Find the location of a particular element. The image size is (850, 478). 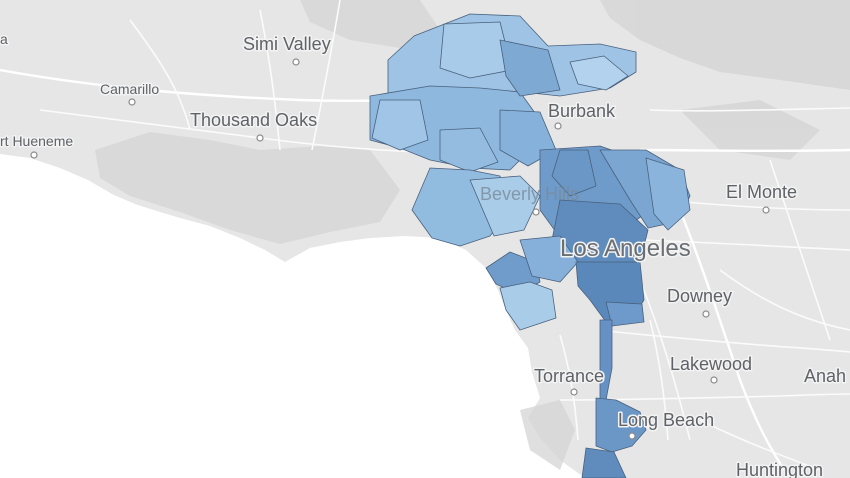

label-anaheim: Anah is located at coordinates (825, 376).